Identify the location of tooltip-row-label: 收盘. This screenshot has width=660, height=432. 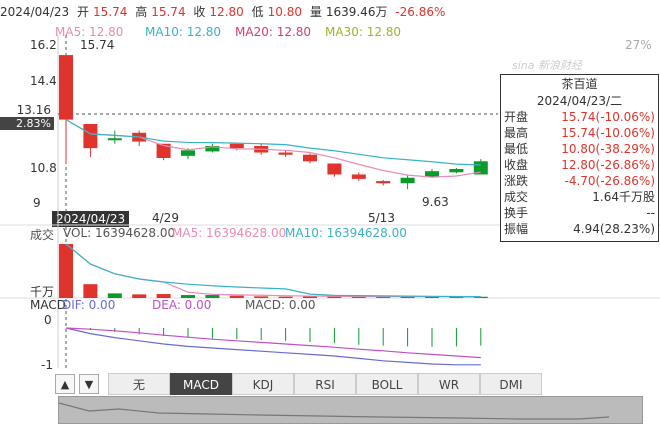
(516, 165).